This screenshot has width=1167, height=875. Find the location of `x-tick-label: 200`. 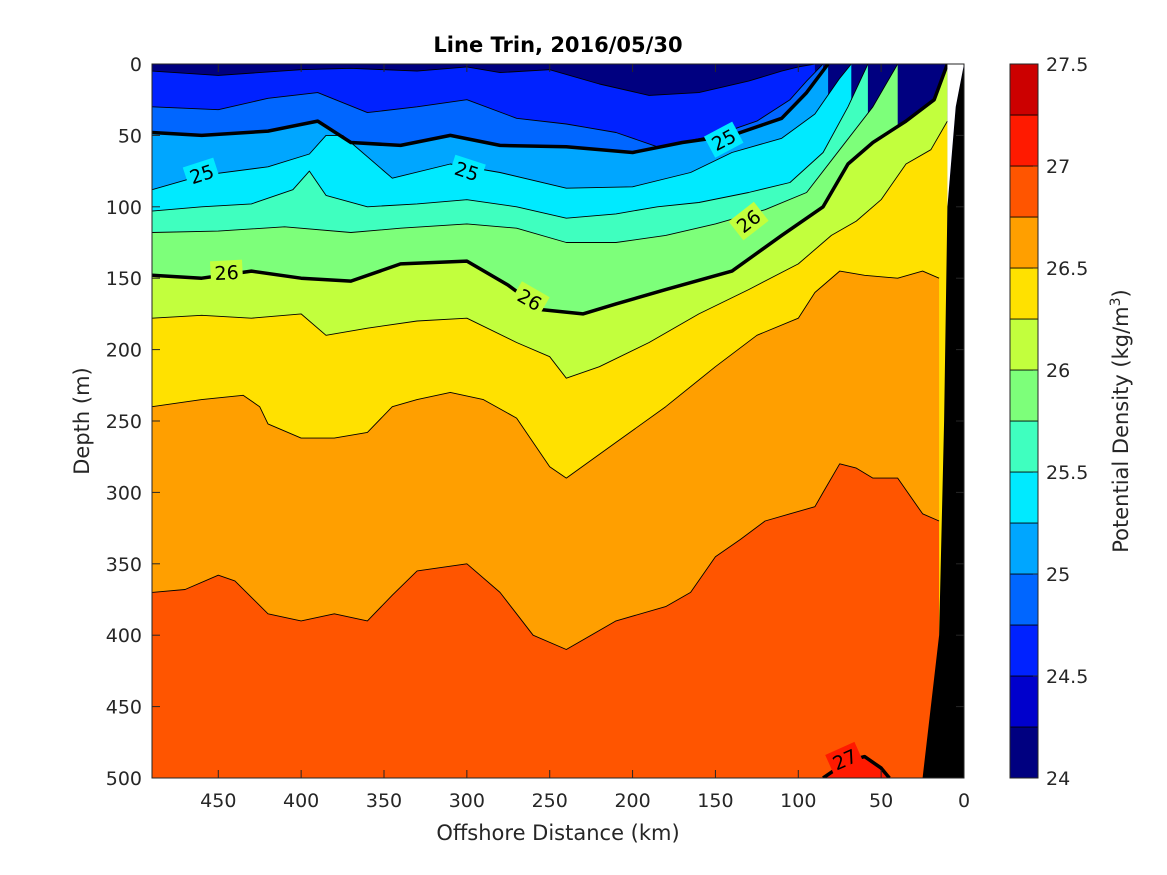

x-tick-label: 200 is located at coordinates (632, 801).